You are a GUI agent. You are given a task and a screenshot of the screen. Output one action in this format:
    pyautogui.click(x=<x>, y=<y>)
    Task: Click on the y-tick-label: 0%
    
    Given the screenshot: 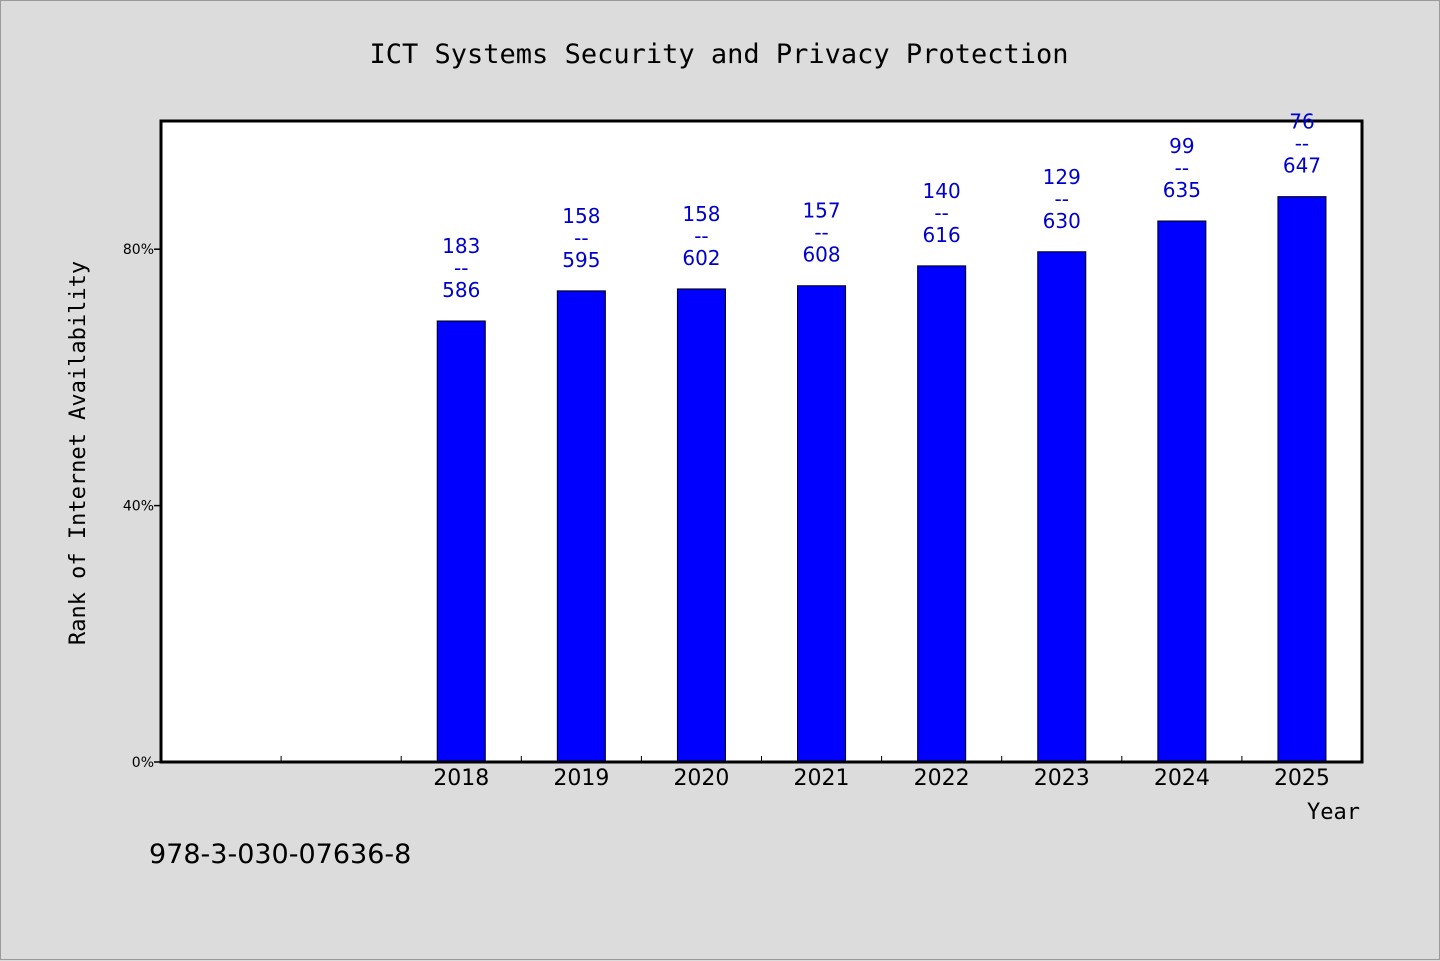 What is the action you would take?
    pyautogui.click(x=143, y=763)
    